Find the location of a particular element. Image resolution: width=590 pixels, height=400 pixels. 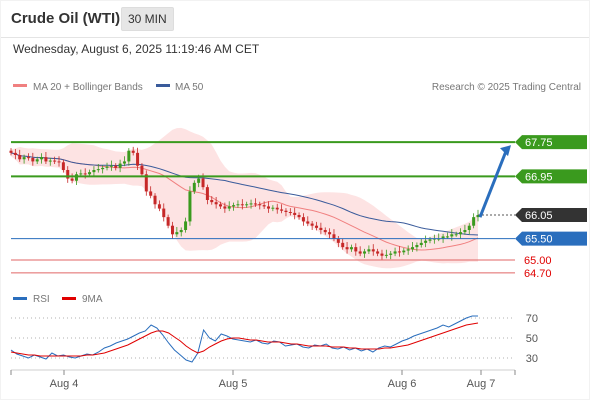

rsi-legend-swatch is located at coordinates (20, 298).